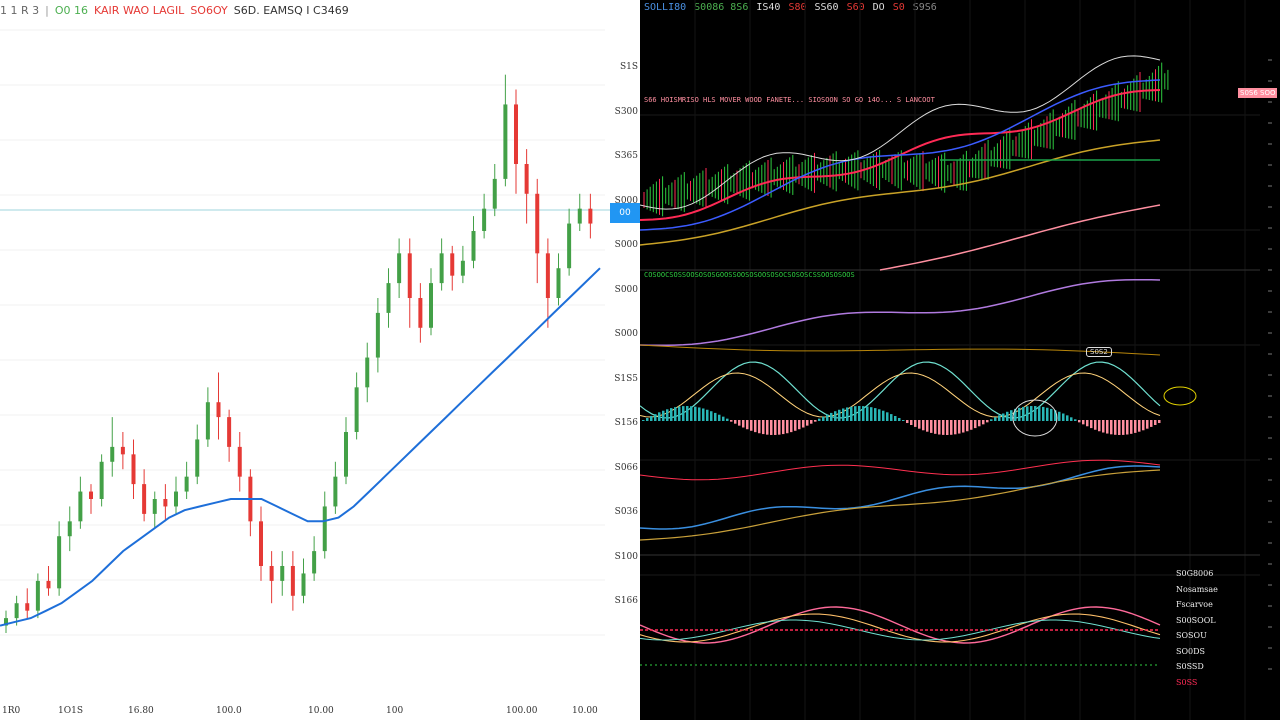 This screenshot has width=1280, height=720. I want to click on gold-indicator-line, so click(900, 505).